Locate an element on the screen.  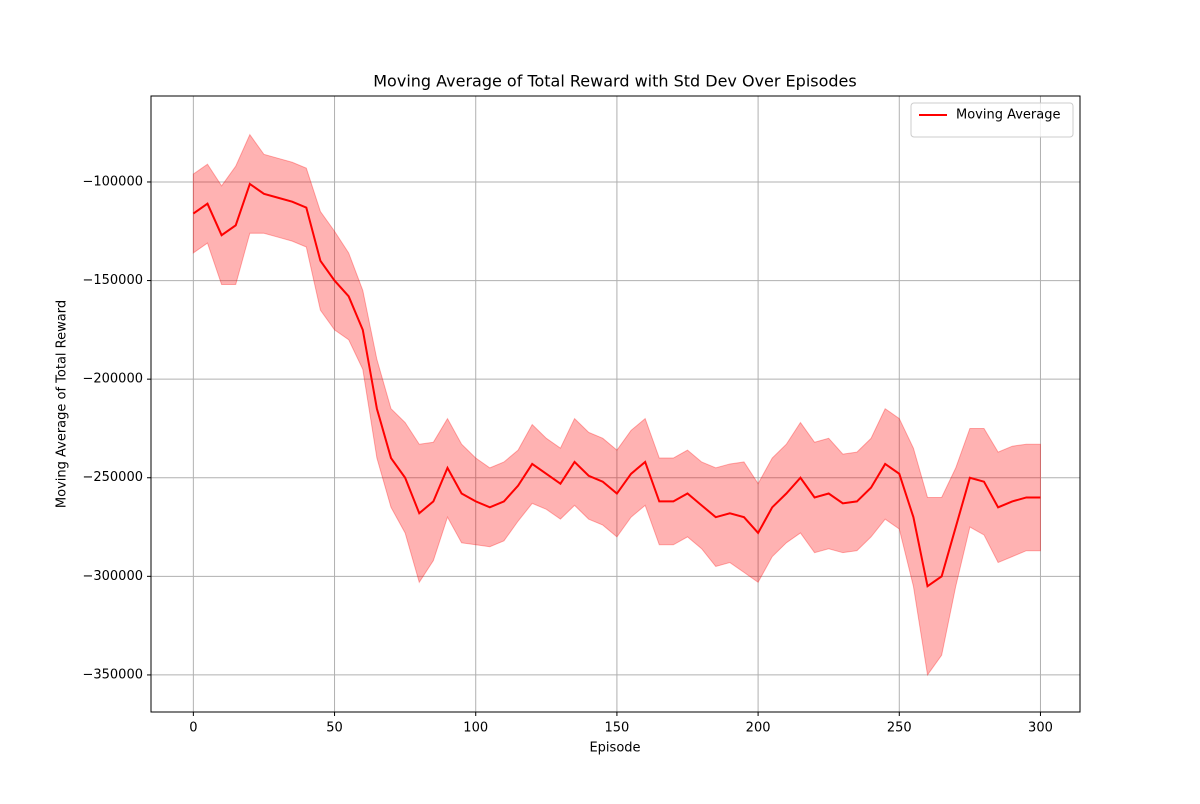
x-tick-label: 0 is located at coordinates (193, 728).